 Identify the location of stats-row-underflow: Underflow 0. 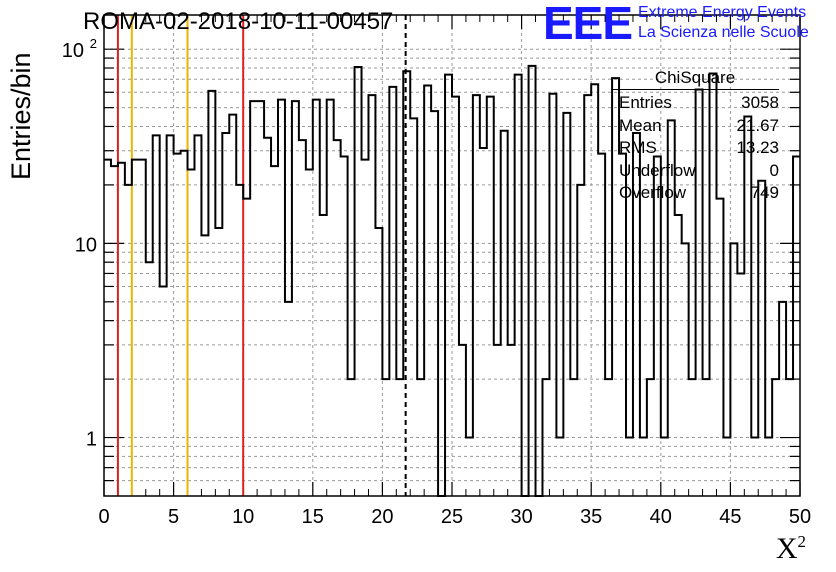
(699, 170).